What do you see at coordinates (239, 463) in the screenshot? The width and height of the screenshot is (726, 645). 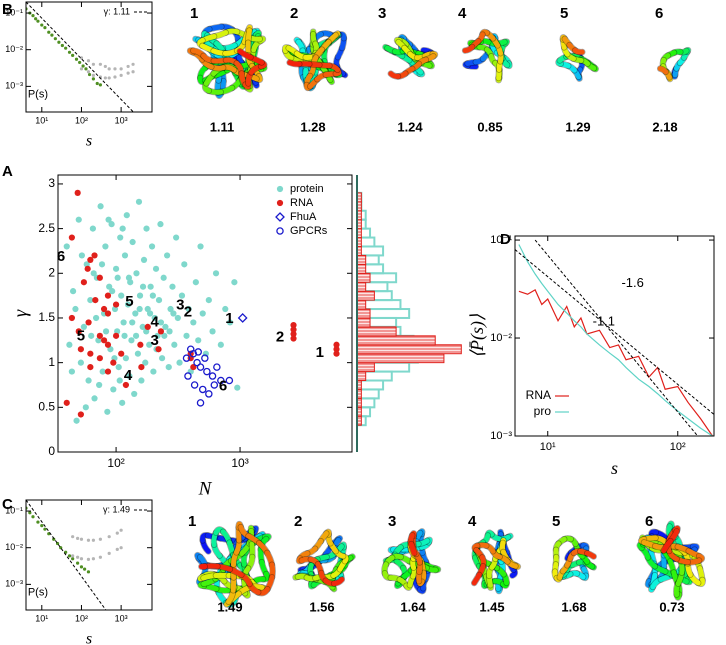 I see `x-tick-label: 10³` at bounding box center [239, 463].